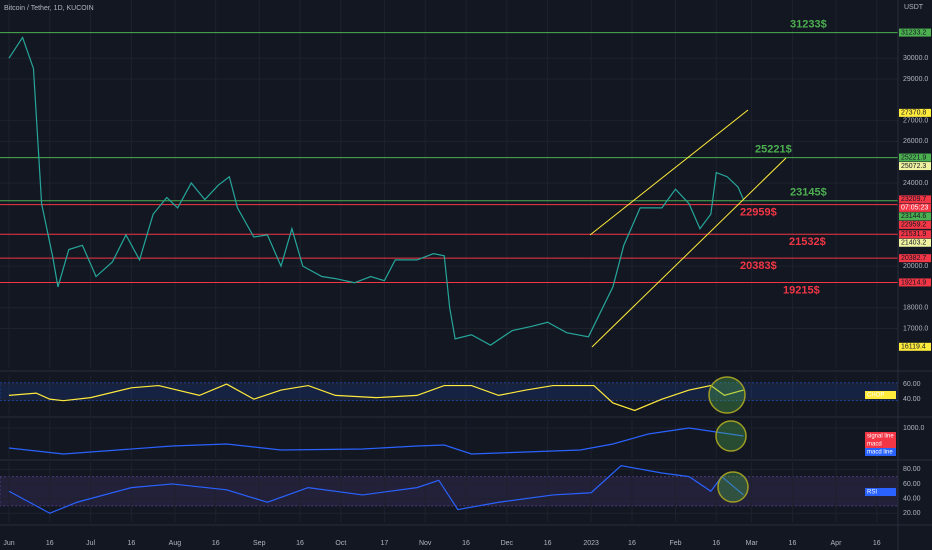 The image size is (932, 550). Describe the element at coordinates (807, 242) in the screenshot. I see `level-label: 21532$` at that location.